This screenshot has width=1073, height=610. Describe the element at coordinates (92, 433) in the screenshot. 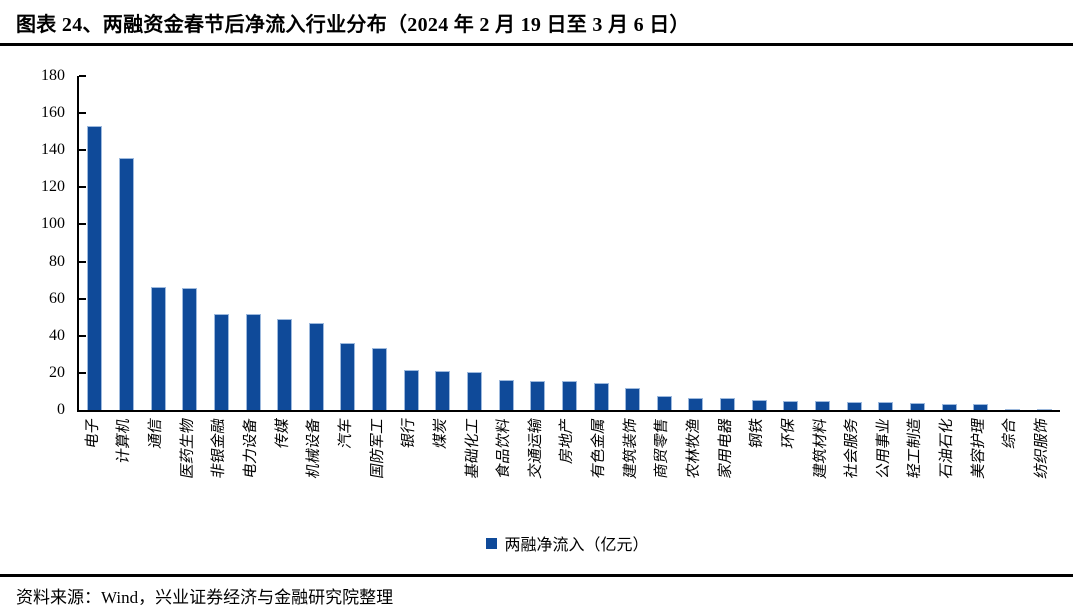

I see `x-tick-label: 电子` at that location.